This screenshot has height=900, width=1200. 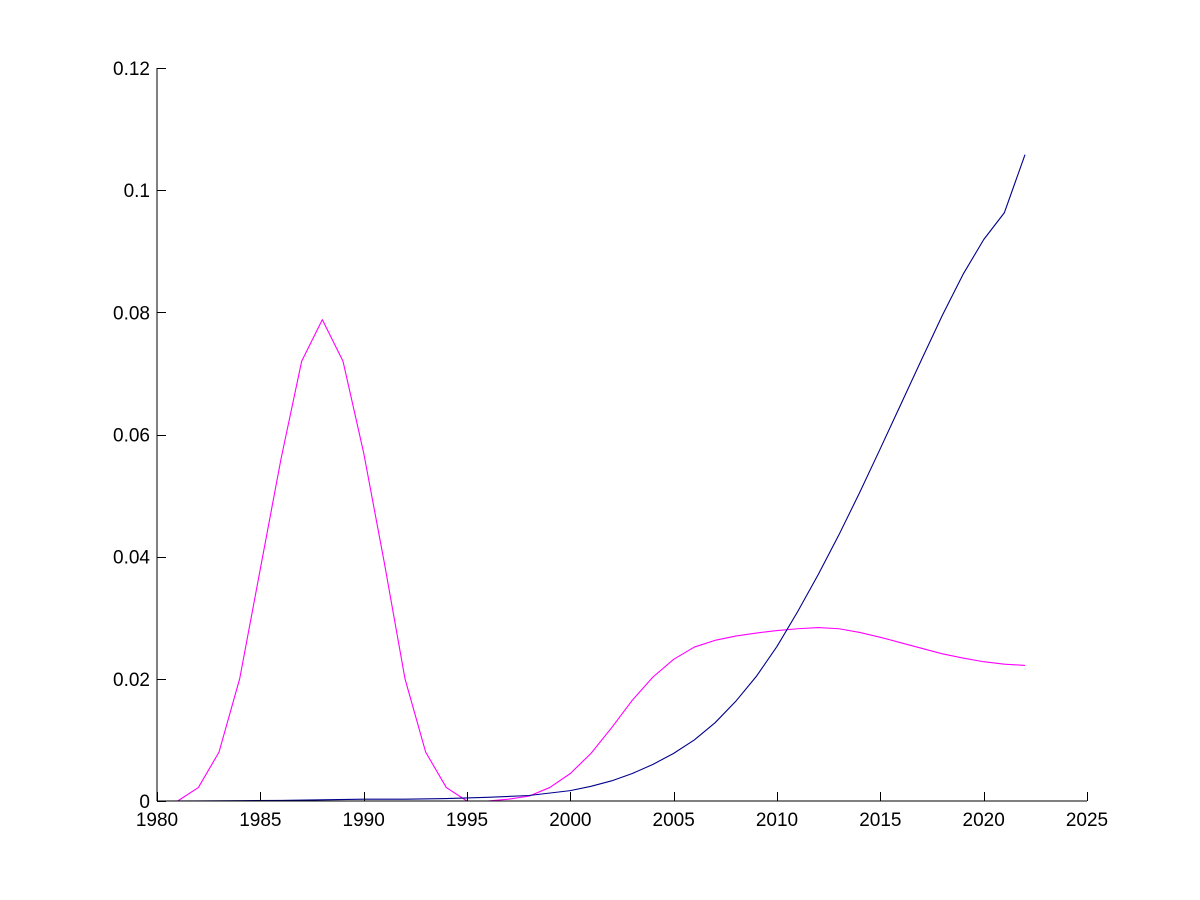 I want to click on y-tick-label: 0.08, so click(x=131, y=313).